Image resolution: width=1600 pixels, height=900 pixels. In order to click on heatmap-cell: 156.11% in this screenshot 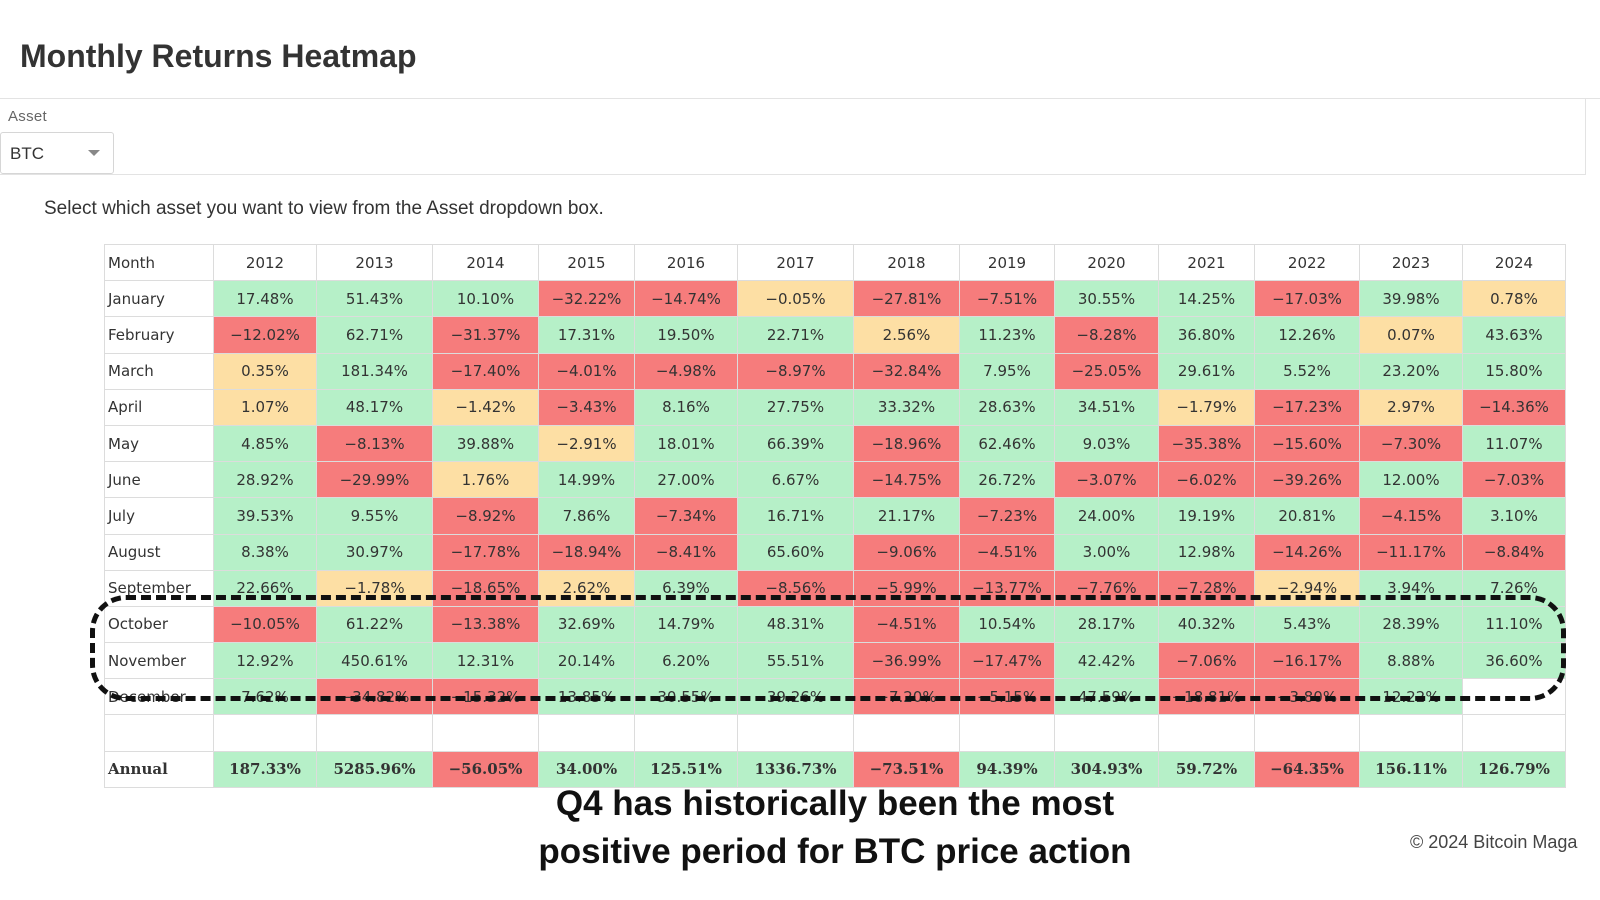, I will do `click(1411, 769)`.